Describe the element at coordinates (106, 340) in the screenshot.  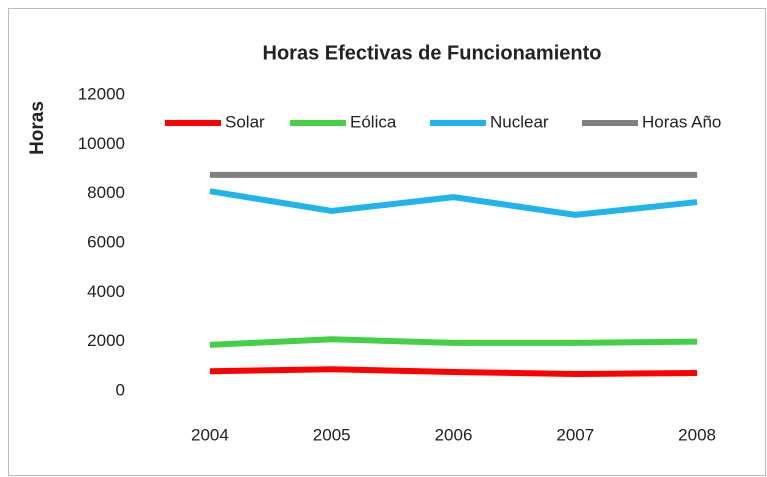
I see `y-tick-label: 2000` at that location.